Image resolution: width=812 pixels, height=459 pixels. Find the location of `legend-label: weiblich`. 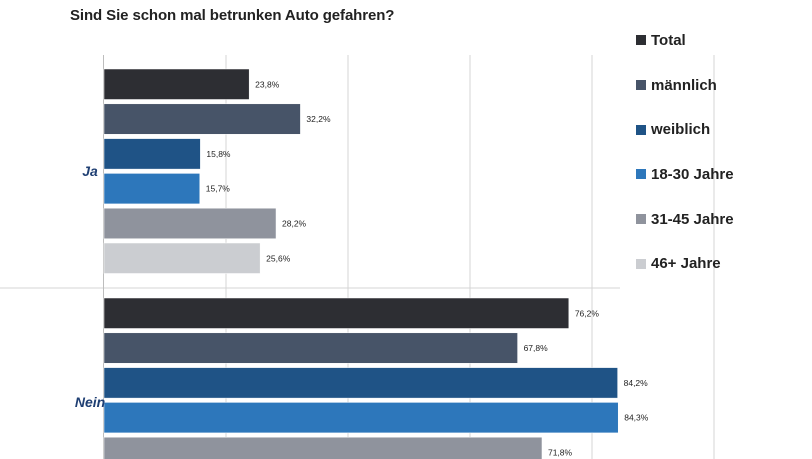

legend-label: weiblich is located at coordinates (681, 130).